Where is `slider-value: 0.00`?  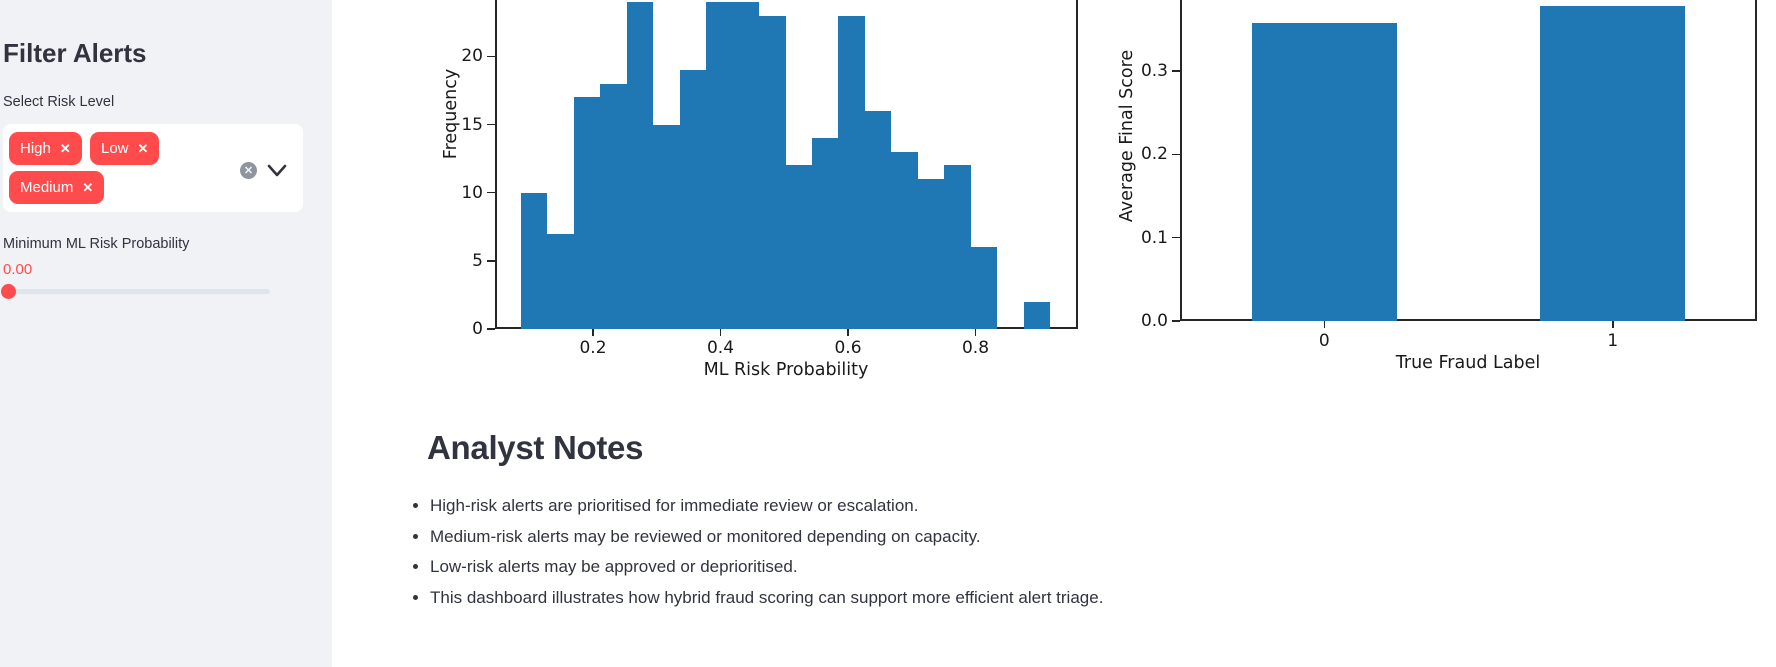
slider-value: 0.00 is located at coordinates (18, 269).